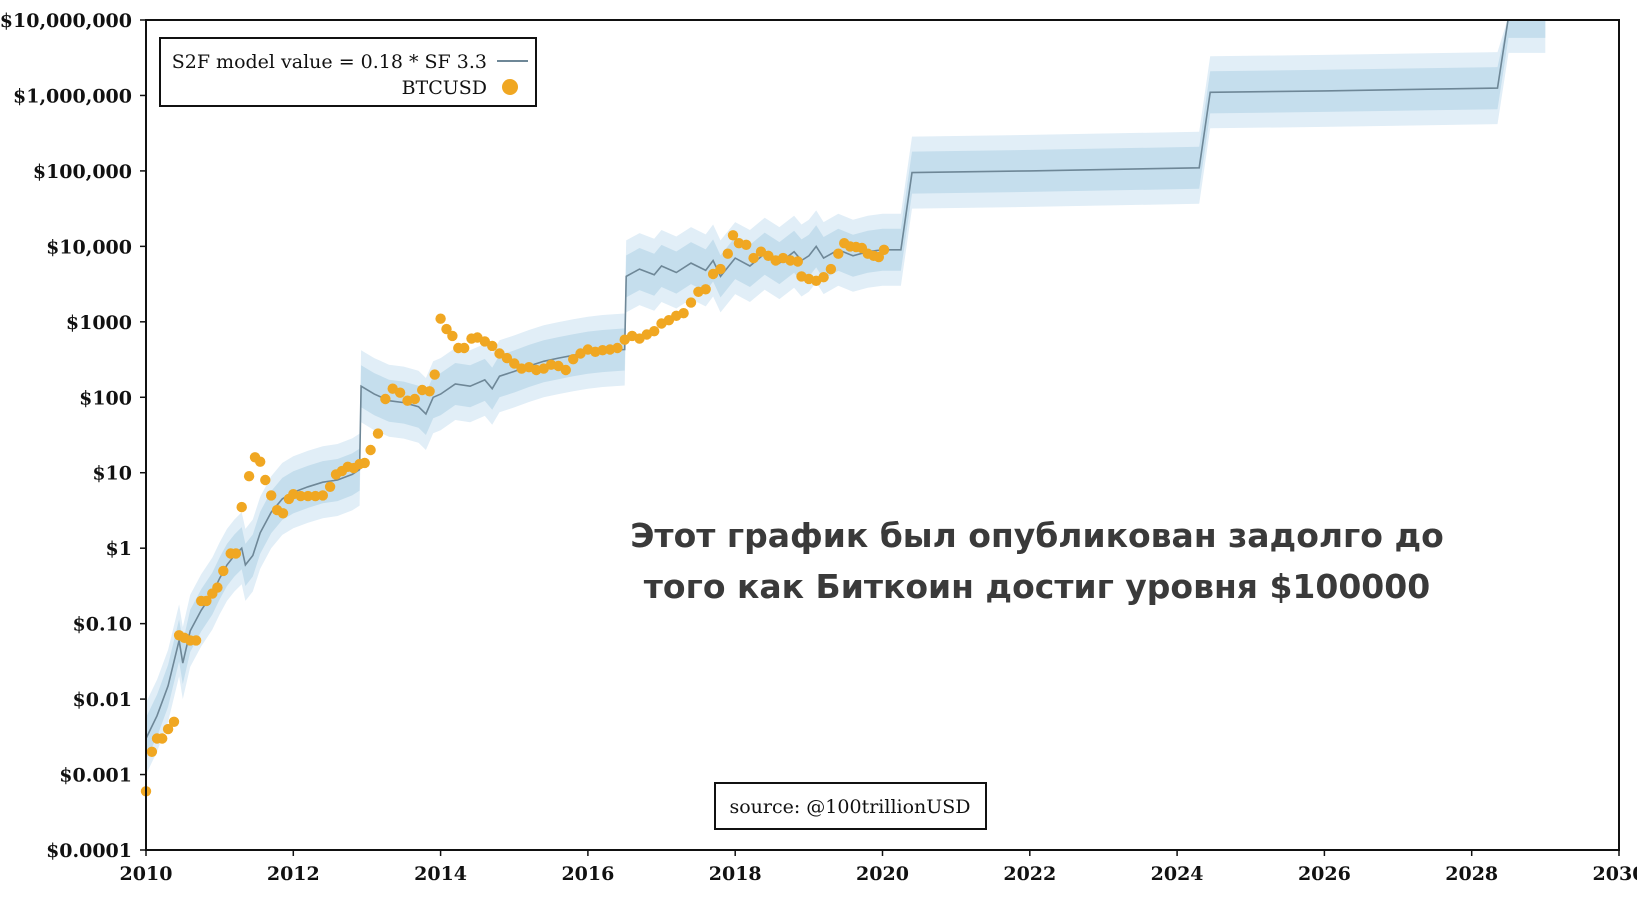 Image resolution: width=1637 pixels, height=905 pixels. I want to click on y-tick-label: $10,000, so click(89, 247).